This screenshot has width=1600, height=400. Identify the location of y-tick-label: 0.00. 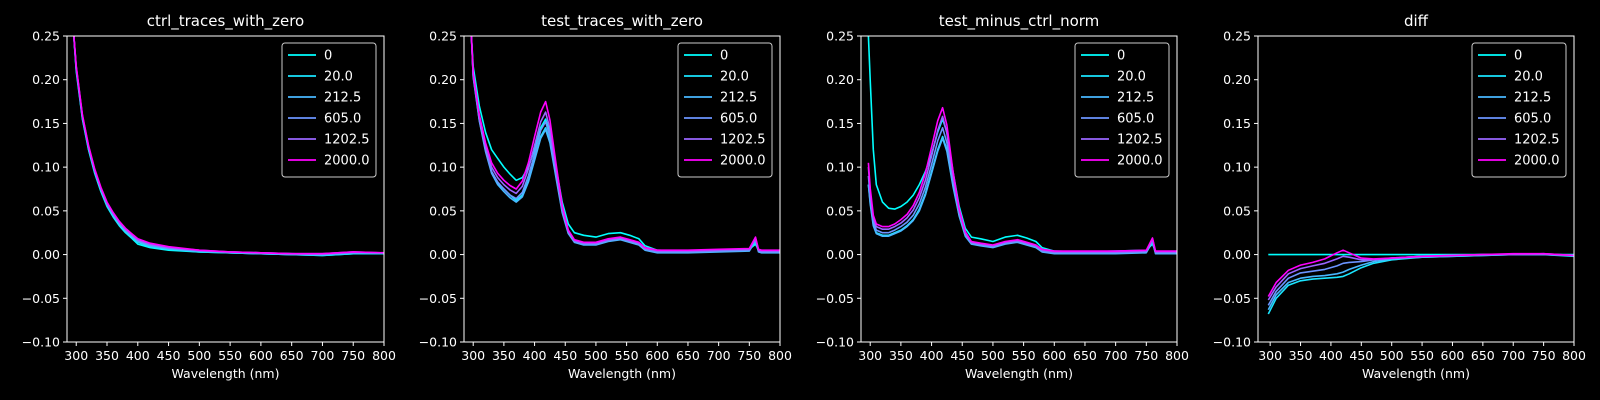
(443, 254).